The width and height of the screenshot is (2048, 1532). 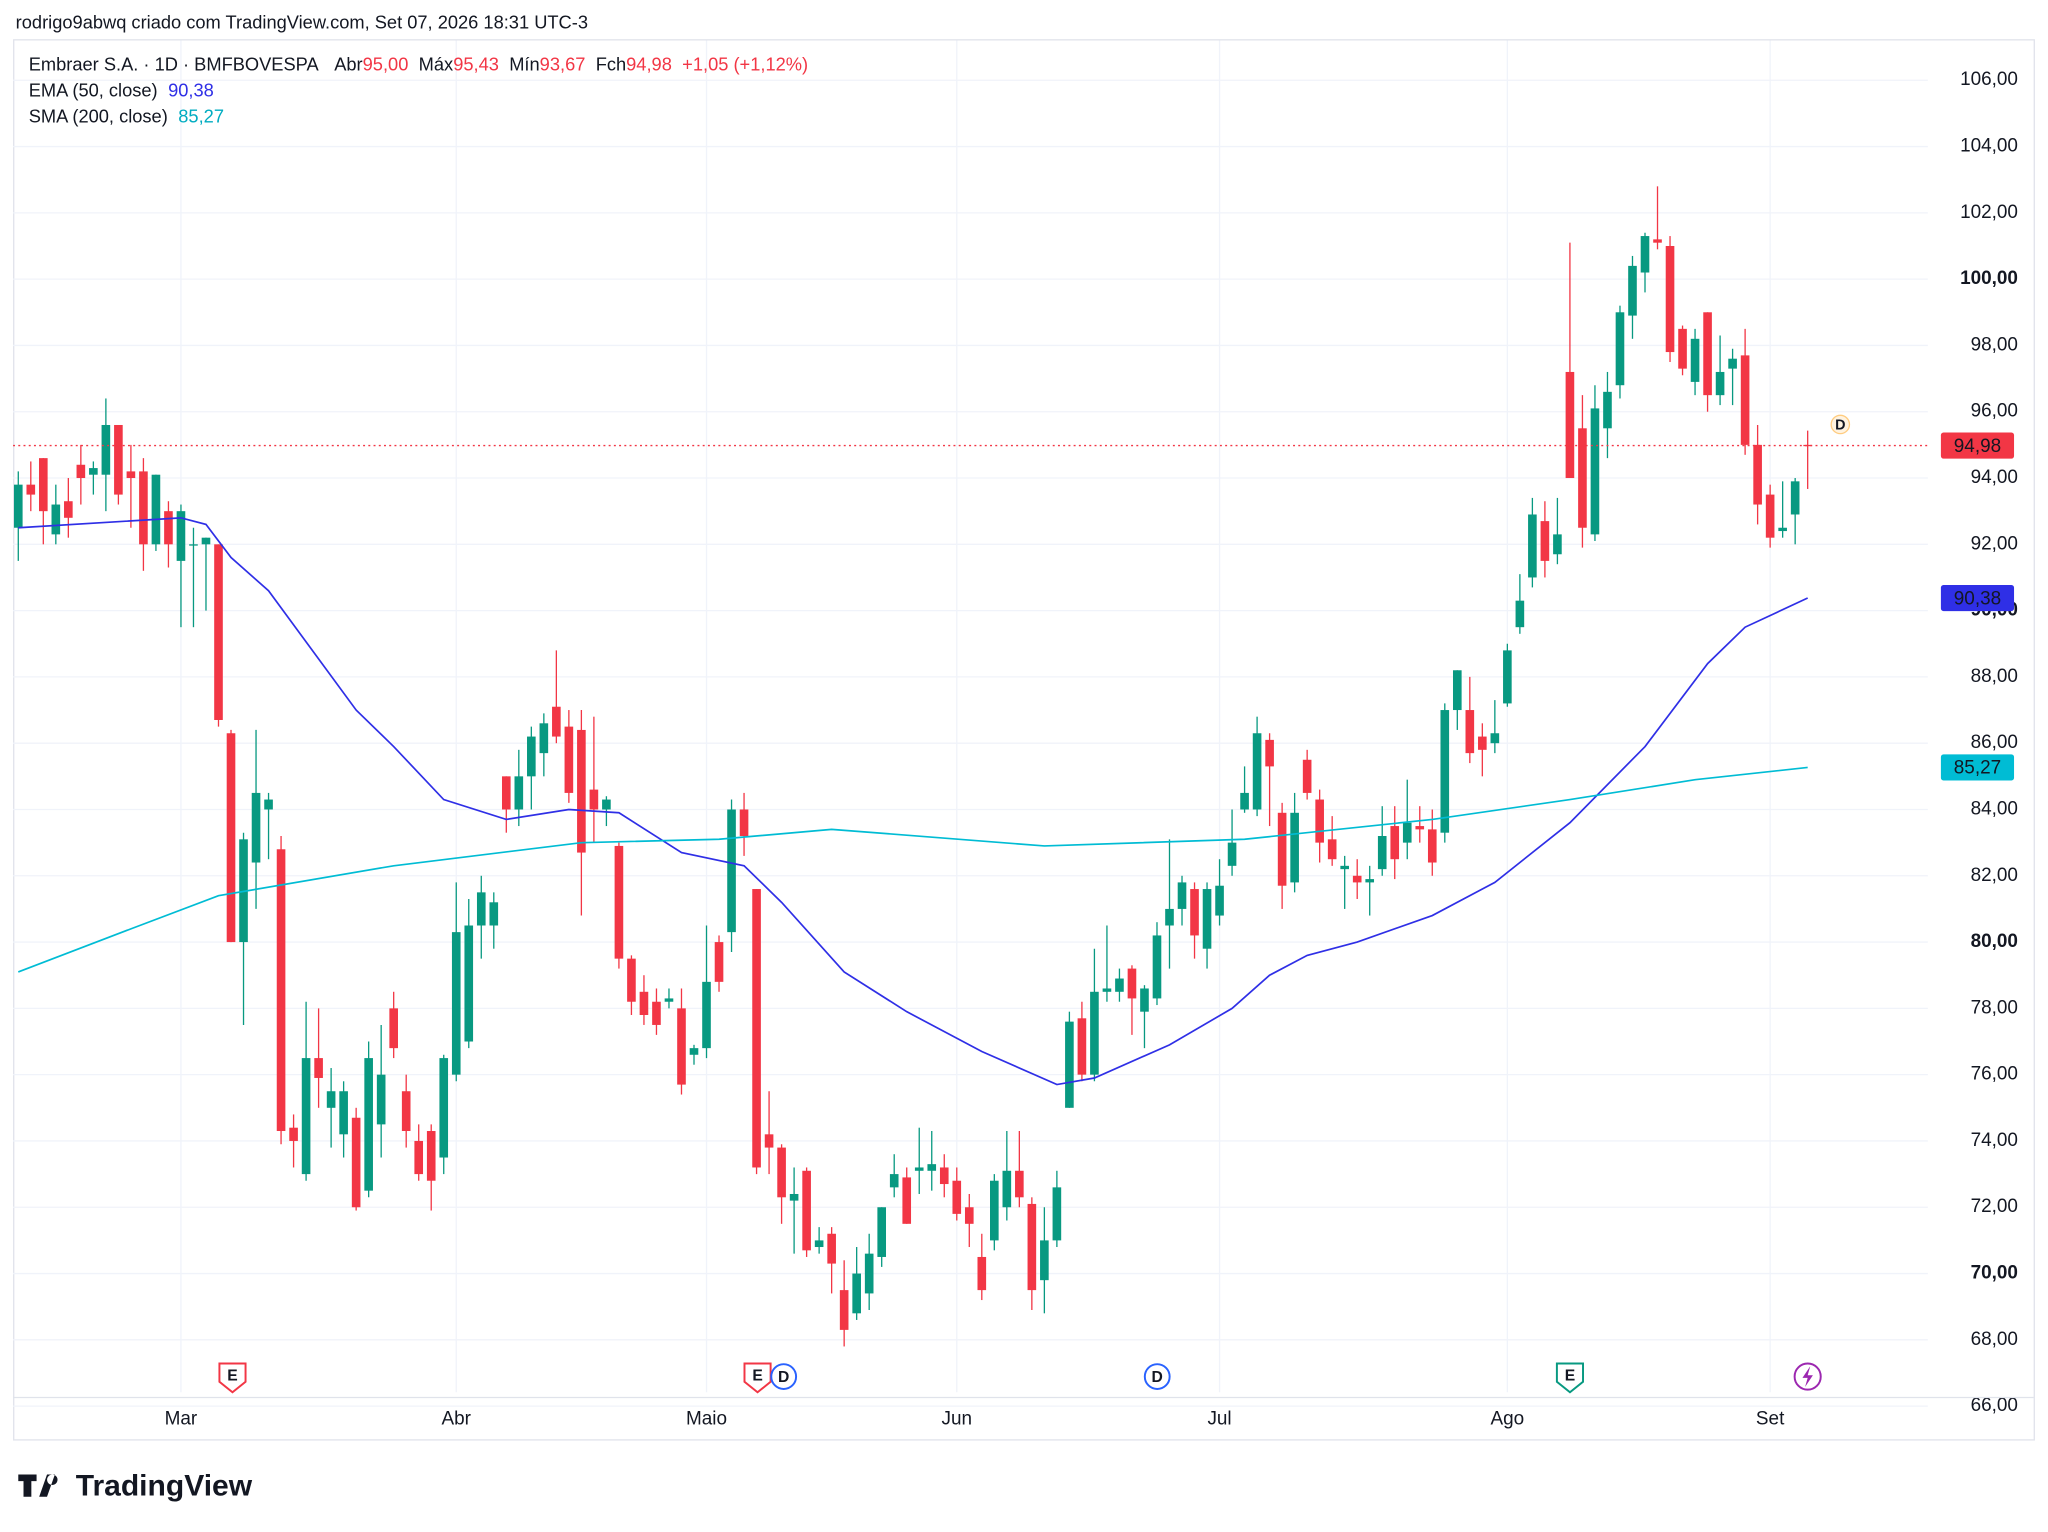 I want to click on event-label: E, so click(x=1570, y=1376).